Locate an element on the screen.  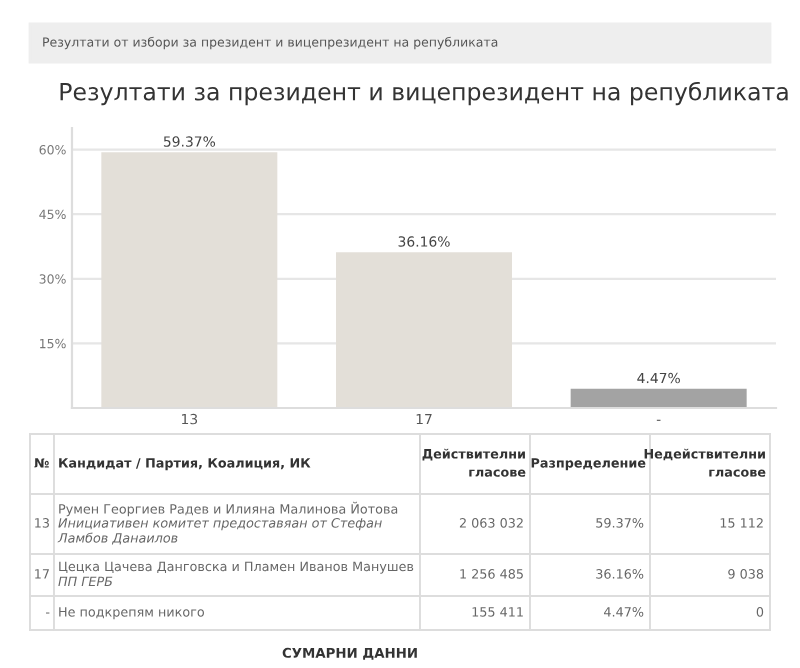
chart-title: Резултати за президент и вицепрезидент на републиката is located at coordinates (424, 93).